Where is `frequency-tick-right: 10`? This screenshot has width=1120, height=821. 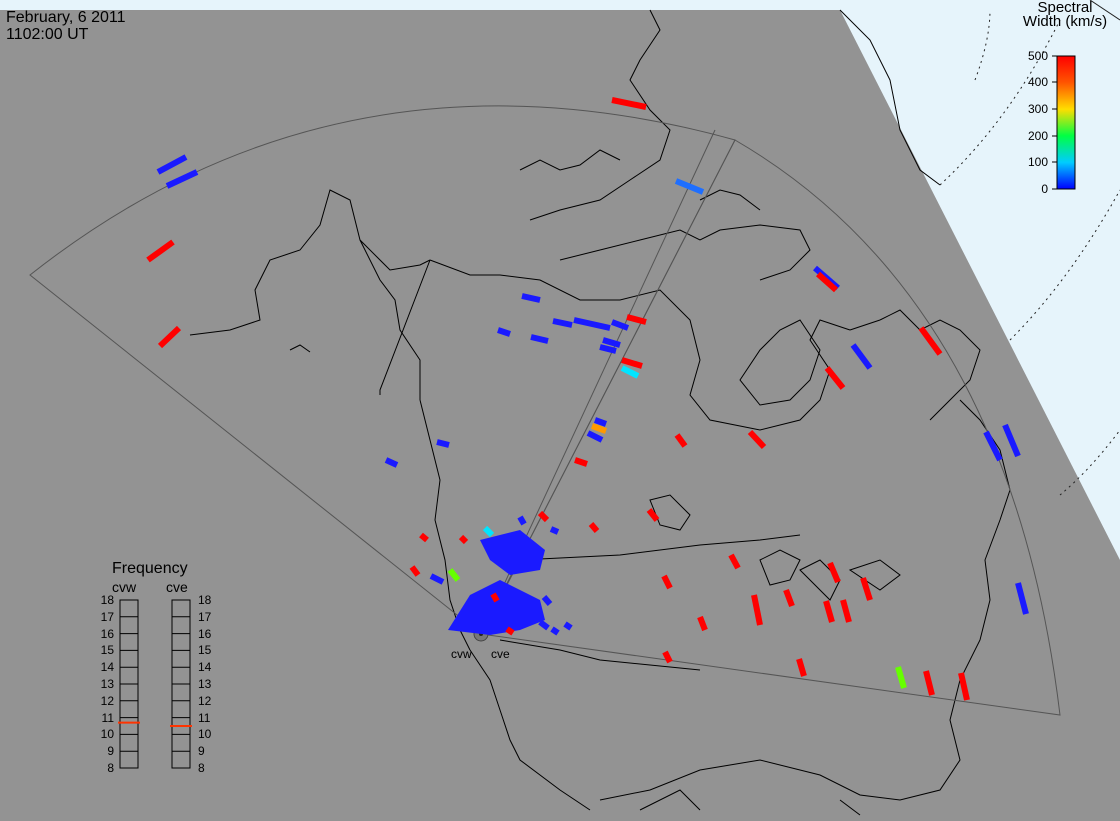 frequency-tick-right: 10 is located at coordinates (205, 734).